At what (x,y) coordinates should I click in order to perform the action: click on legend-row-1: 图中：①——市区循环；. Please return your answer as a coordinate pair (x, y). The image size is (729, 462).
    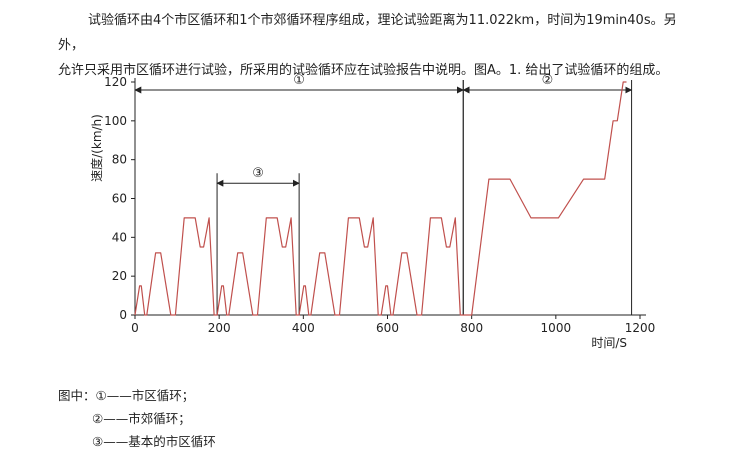
    Looking at the image, I should click on (137, 395).